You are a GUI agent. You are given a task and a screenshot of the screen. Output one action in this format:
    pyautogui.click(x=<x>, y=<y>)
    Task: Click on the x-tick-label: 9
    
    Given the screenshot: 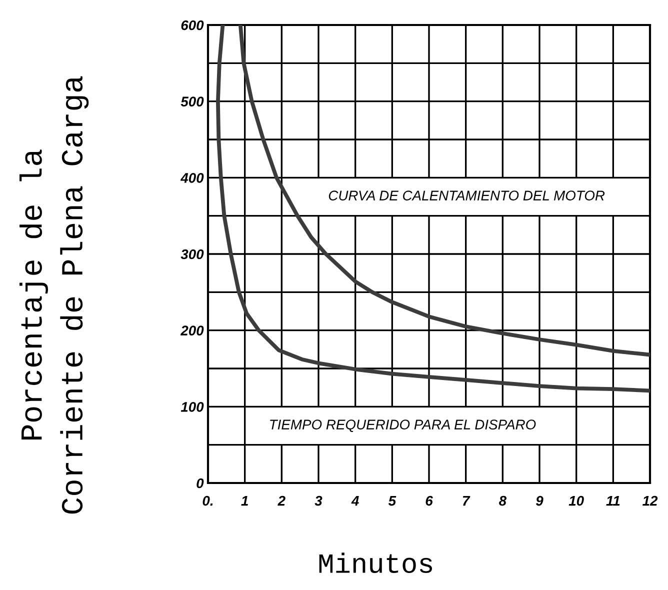 What is the action you would take?
    pyautogui.click(x=540, y=501)
    